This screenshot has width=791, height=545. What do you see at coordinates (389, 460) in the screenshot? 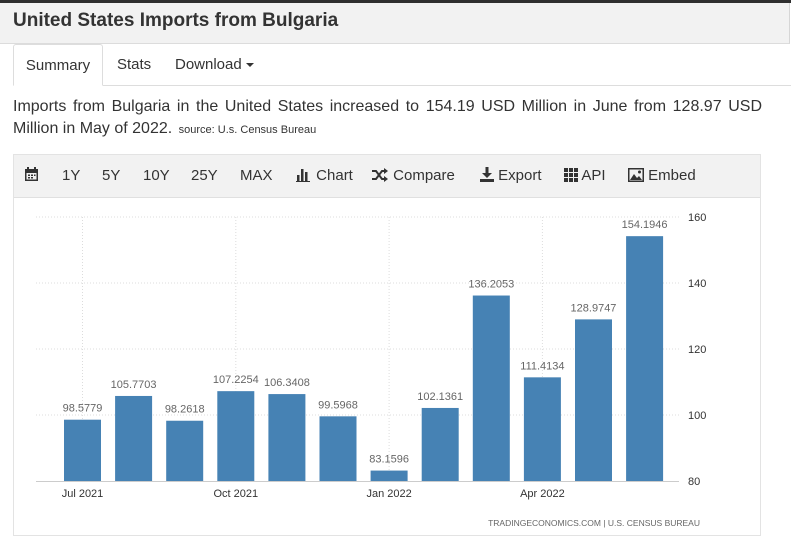
I see `bar-value-label: 83.1596` at bounding box center [389, 460].